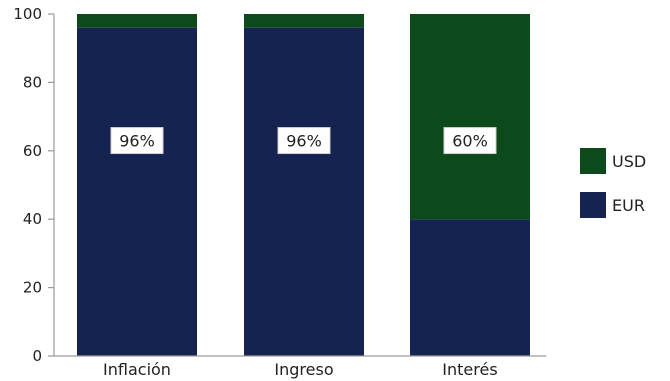  I want to click on x-axis-labels: Inflación Ingreso Interés, so click(300, 369).